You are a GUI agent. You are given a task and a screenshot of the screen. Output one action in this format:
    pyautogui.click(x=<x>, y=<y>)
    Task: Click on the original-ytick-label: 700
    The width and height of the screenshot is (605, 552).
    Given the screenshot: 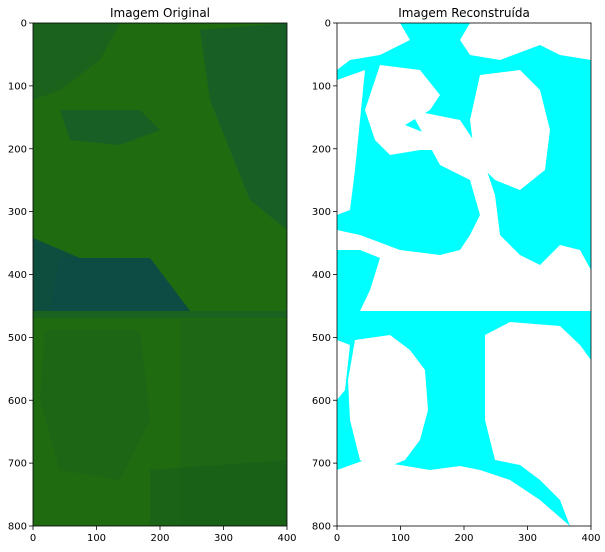 What is the action you would take?
    pyautogui.click(x=17, y=464)
    